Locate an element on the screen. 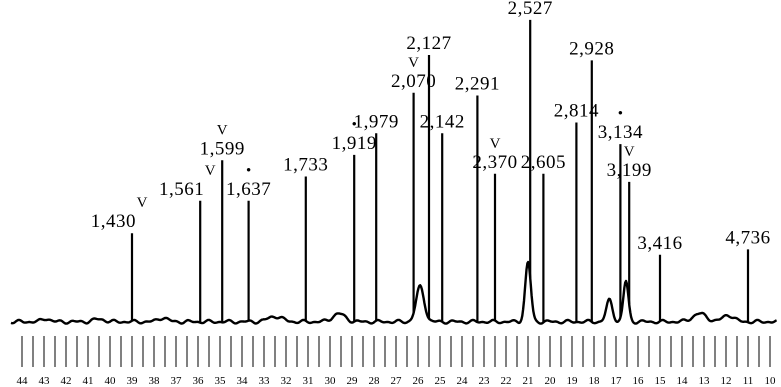 Image resolution: width=781 pixels, height=387 pixels. peak-label-2-370: 2,370 is located at coordinates (494, 162).